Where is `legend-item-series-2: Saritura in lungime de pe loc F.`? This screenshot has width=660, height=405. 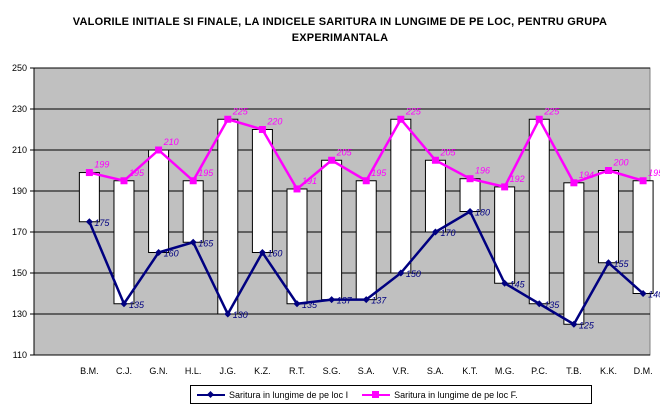 legend-item-series-2: Saritura in lungime de pe loc F. is located at coordinates (440, 395).